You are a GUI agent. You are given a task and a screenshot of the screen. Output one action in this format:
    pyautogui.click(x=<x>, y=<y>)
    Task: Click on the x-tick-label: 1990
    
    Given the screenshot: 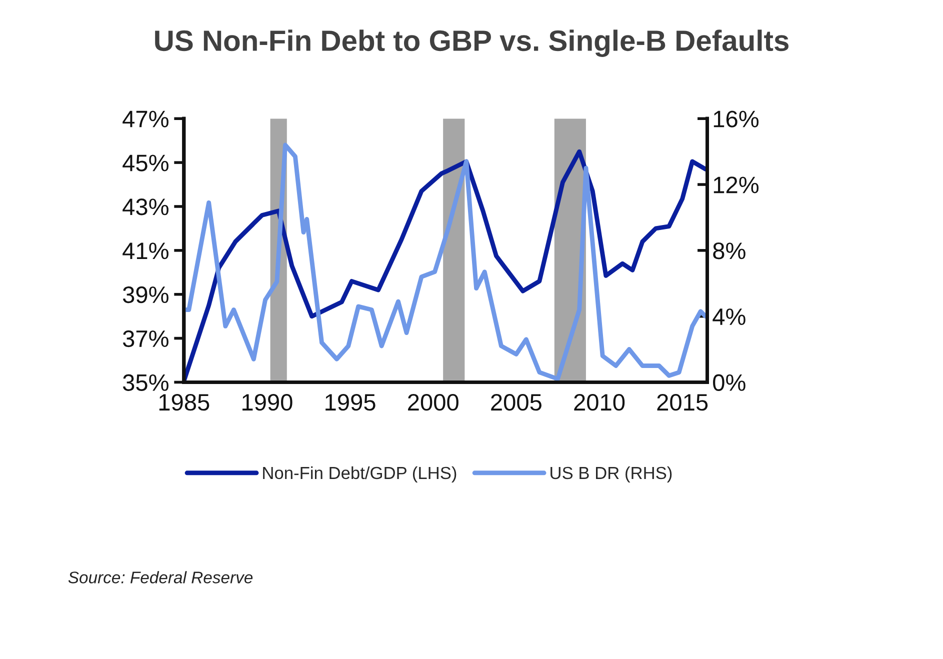 What is the action you would take?
    pyautogui.click(x=267, y=402)
    